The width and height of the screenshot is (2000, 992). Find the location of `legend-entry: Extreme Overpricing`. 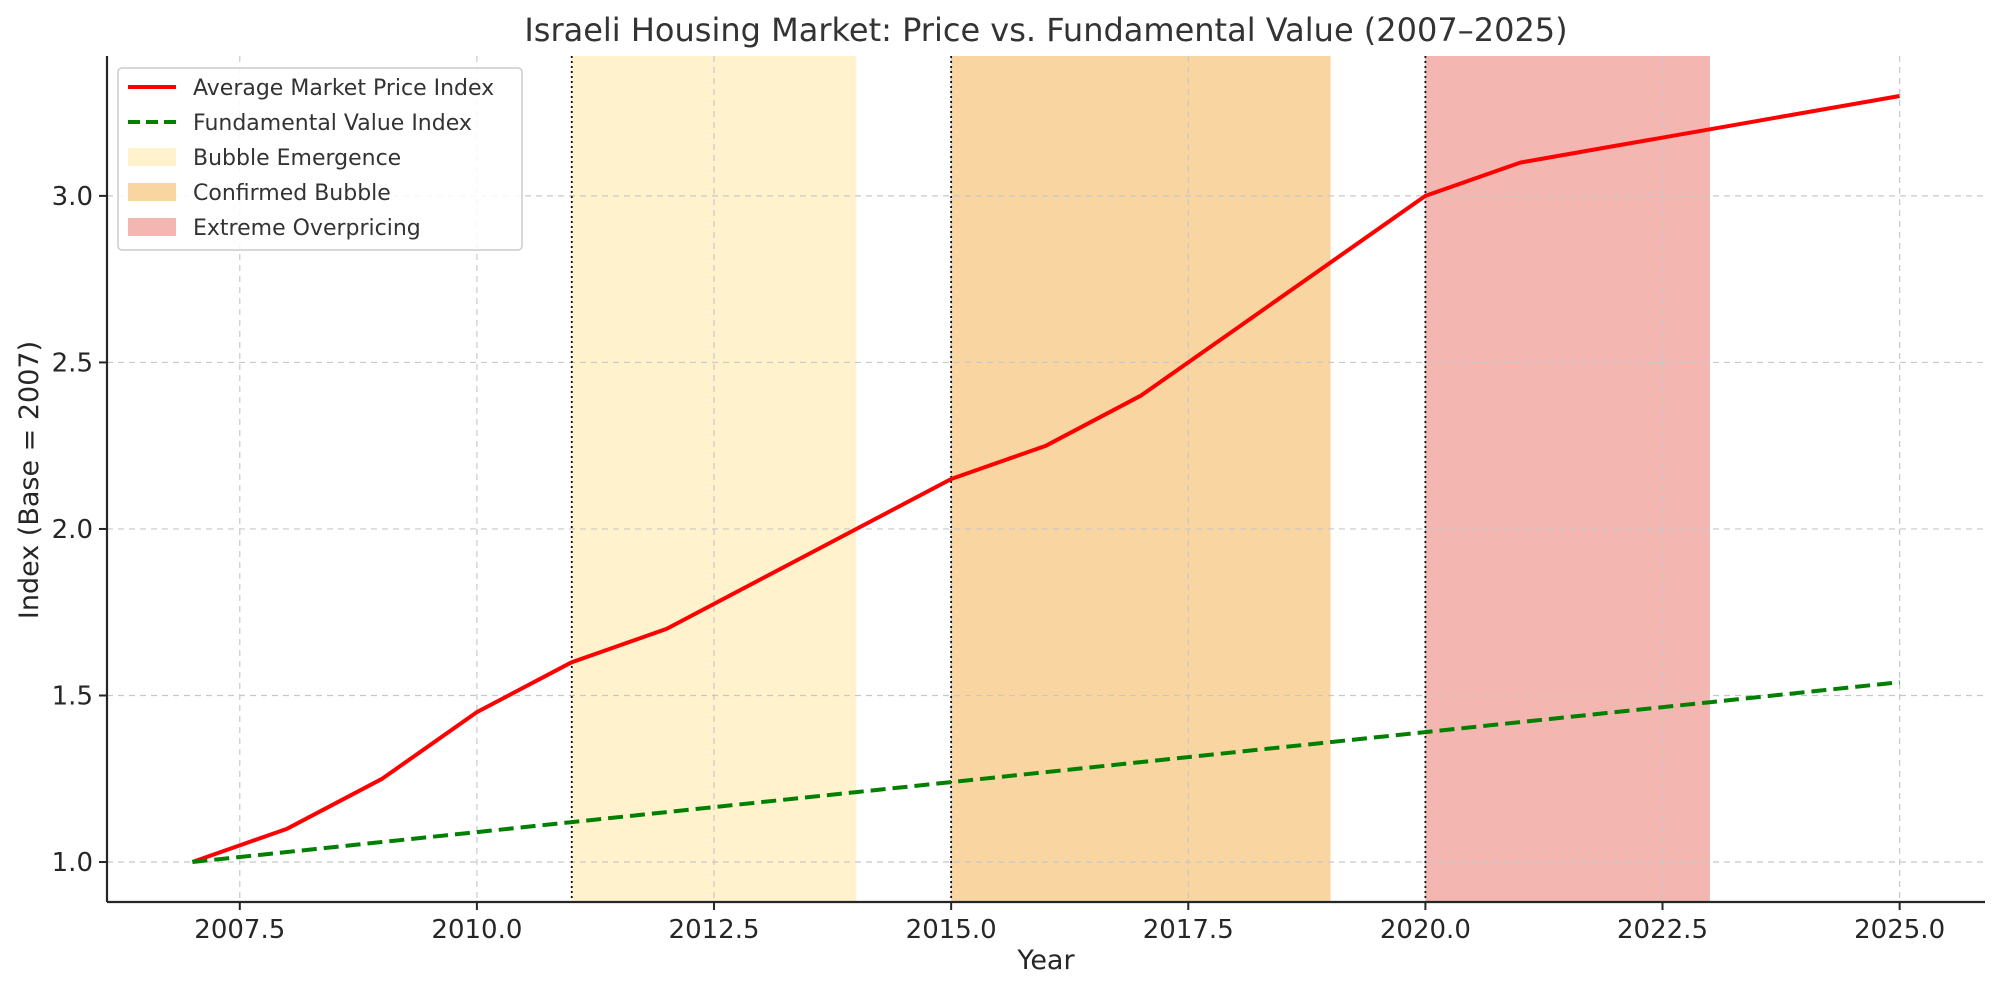

legend-entry: Extreme Overpricing is located at coordinates (274, 228).